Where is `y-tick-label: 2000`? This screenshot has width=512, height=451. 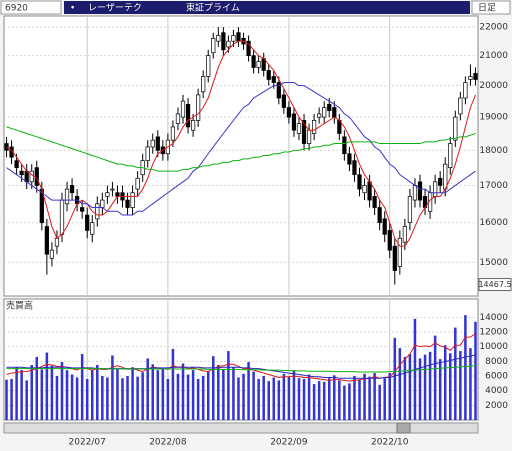 y-tick-label: 2000 is located at coordinates (496, 406).